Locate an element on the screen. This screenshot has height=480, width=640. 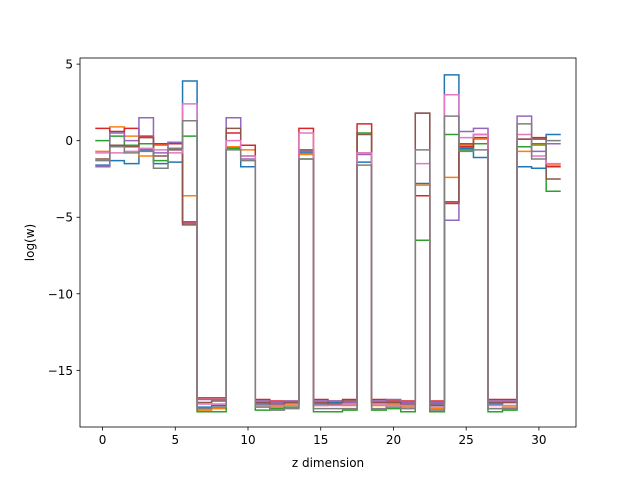
y-tick-label: 0 is located at coordinates (69, 141).